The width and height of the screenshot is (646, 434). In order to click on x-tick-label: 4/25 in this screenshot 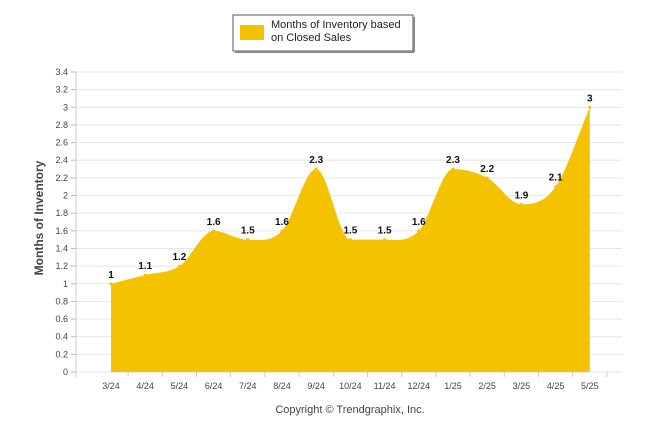, I will do `click(556, 386)`.